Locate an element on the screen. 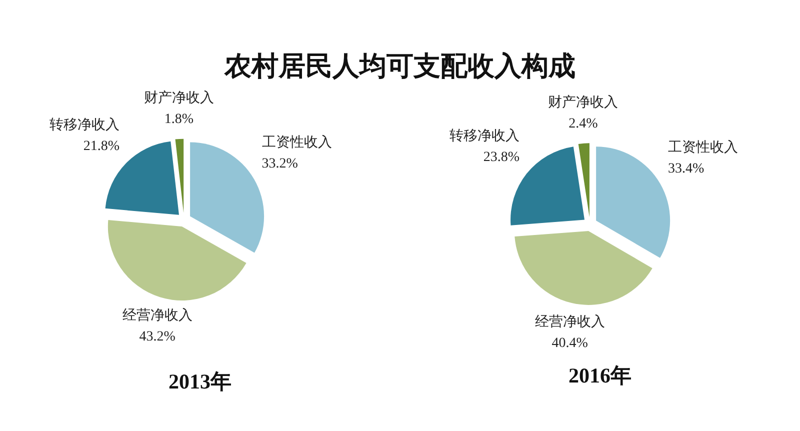  data-label: 21.8% is located at coordinates (101, 146).